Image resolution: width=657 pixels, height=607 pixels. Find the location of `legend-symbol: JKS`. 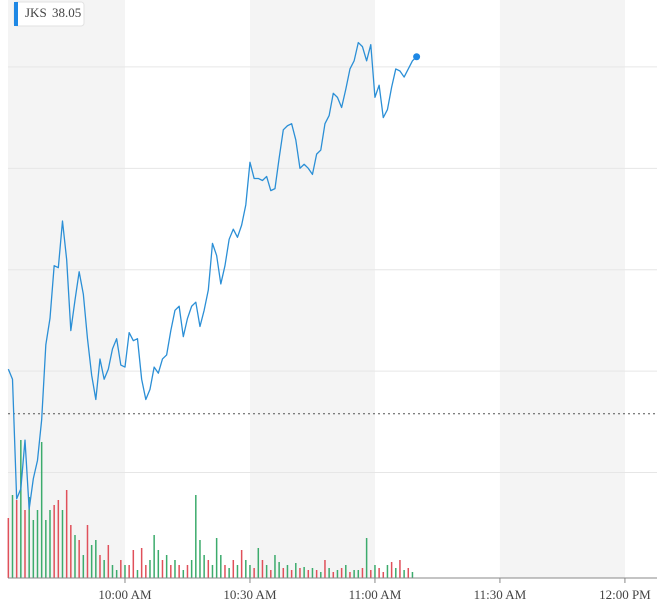

legend-symbol: JKS is located at coordinates (36, 12).